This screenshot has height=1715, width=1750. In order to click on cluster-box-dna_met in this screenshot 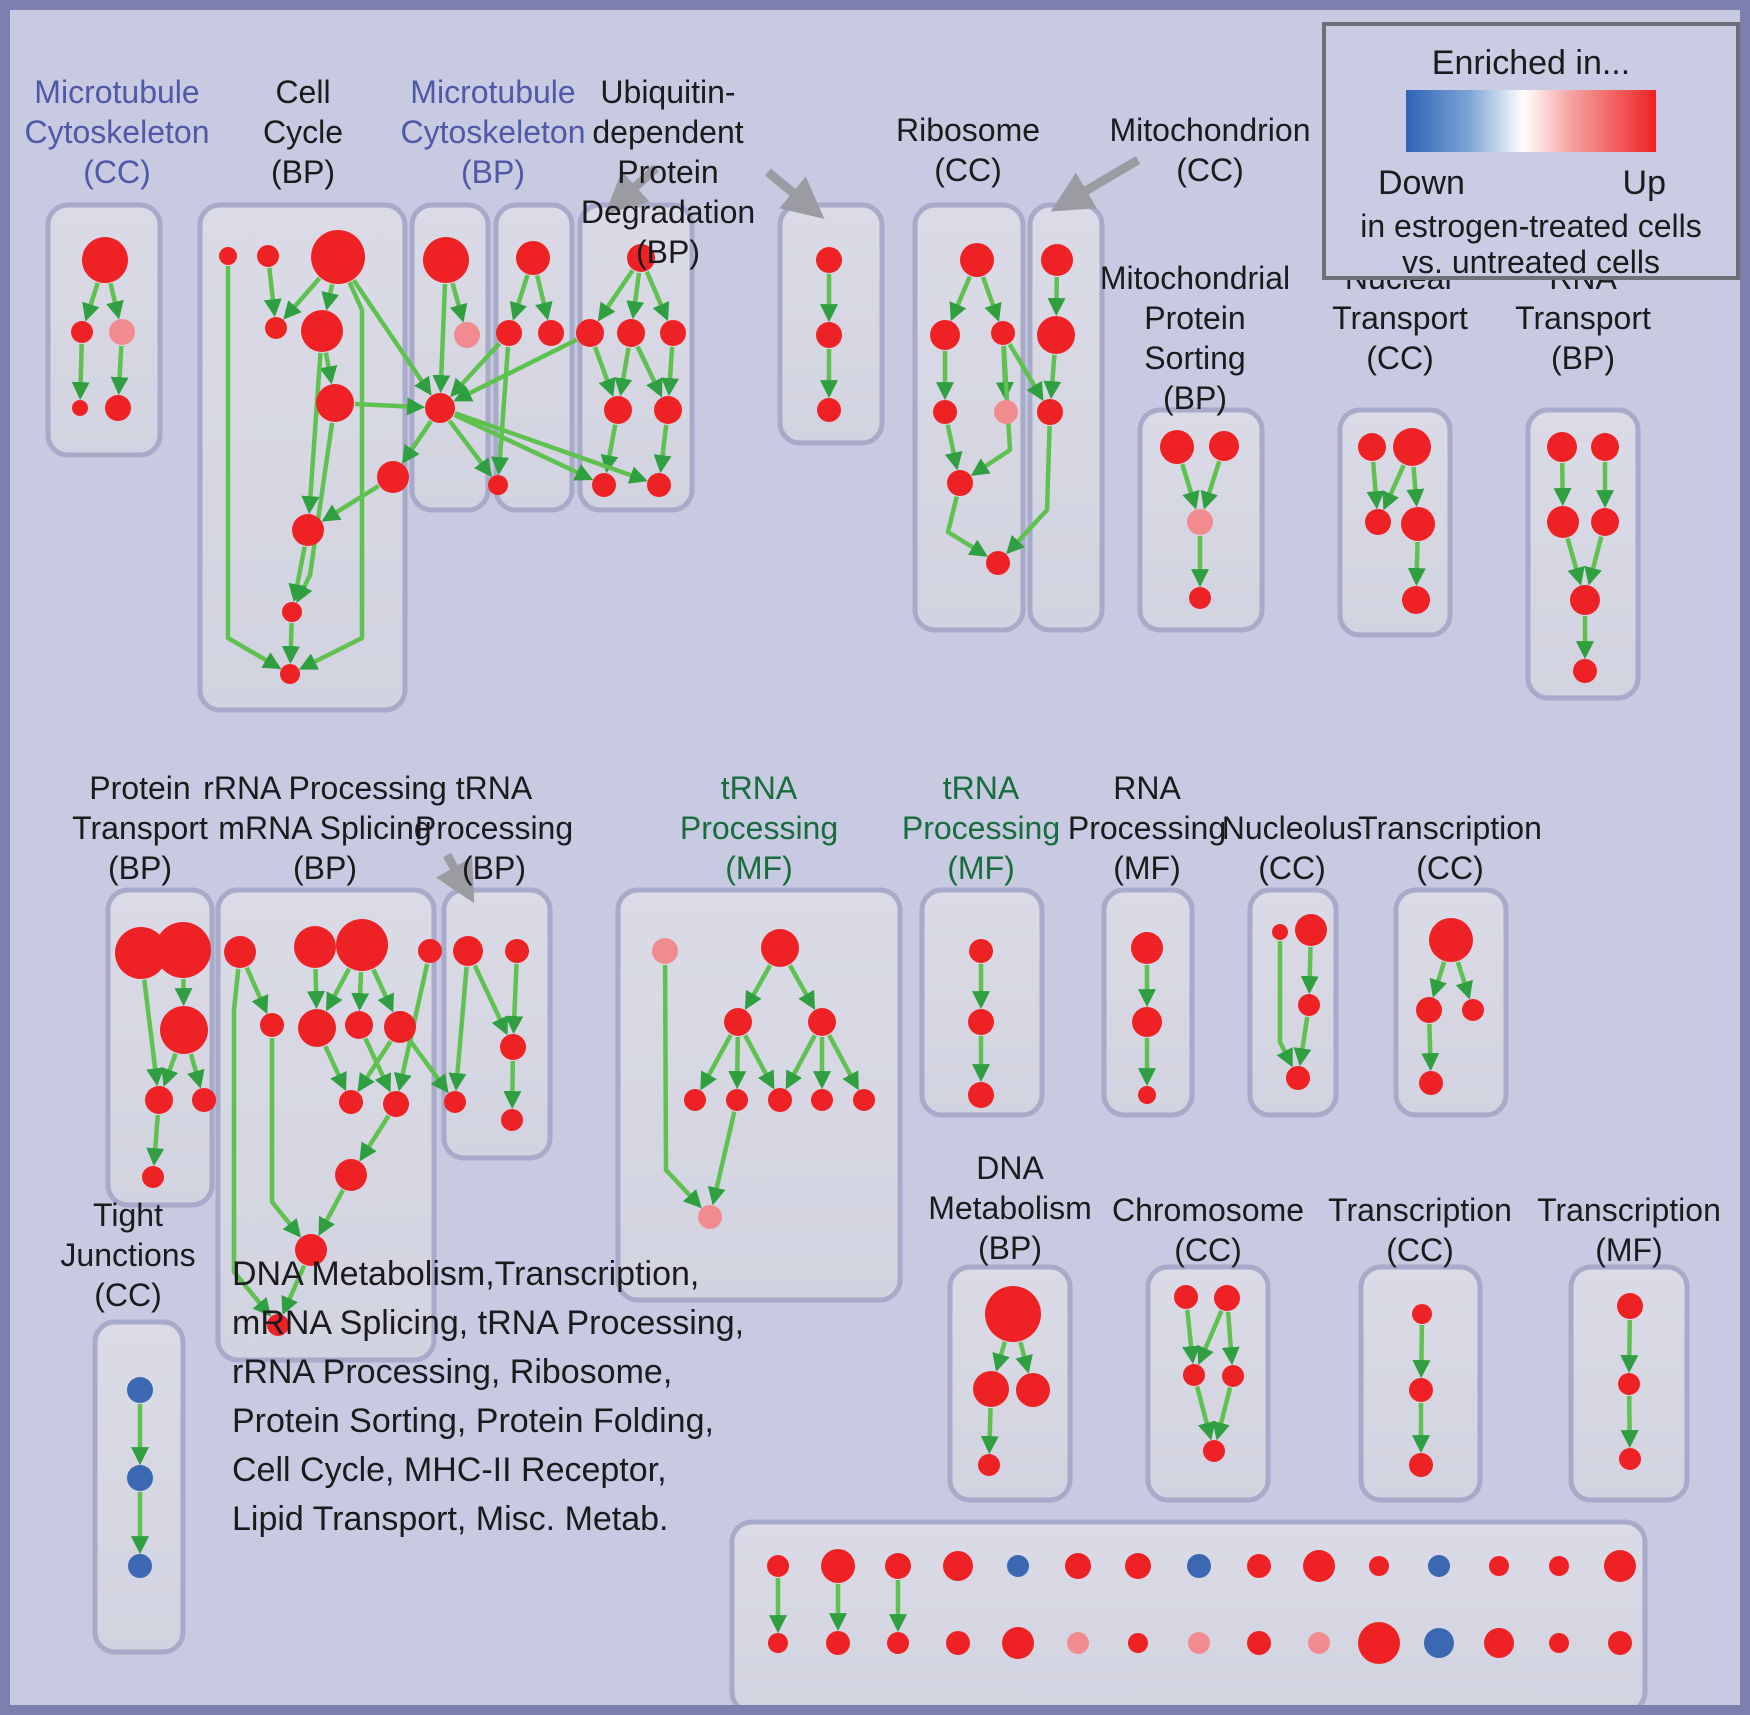, I will do `click(1010, 1383)`.